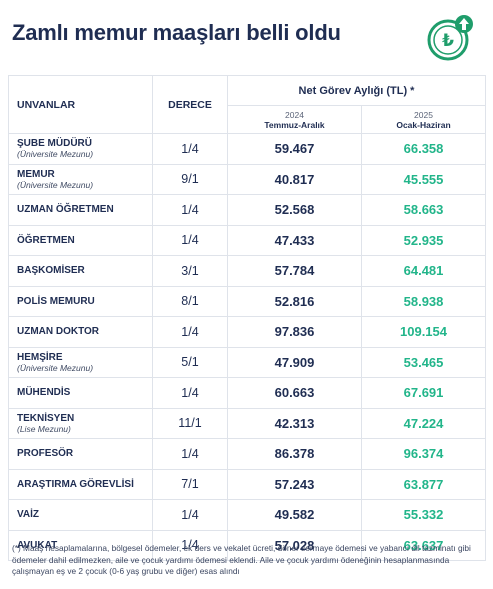  I want to click on table-row: ARAŞTIRMA GÖREVLİSİ 7/1 57.243 63.877, so click(247, 484).